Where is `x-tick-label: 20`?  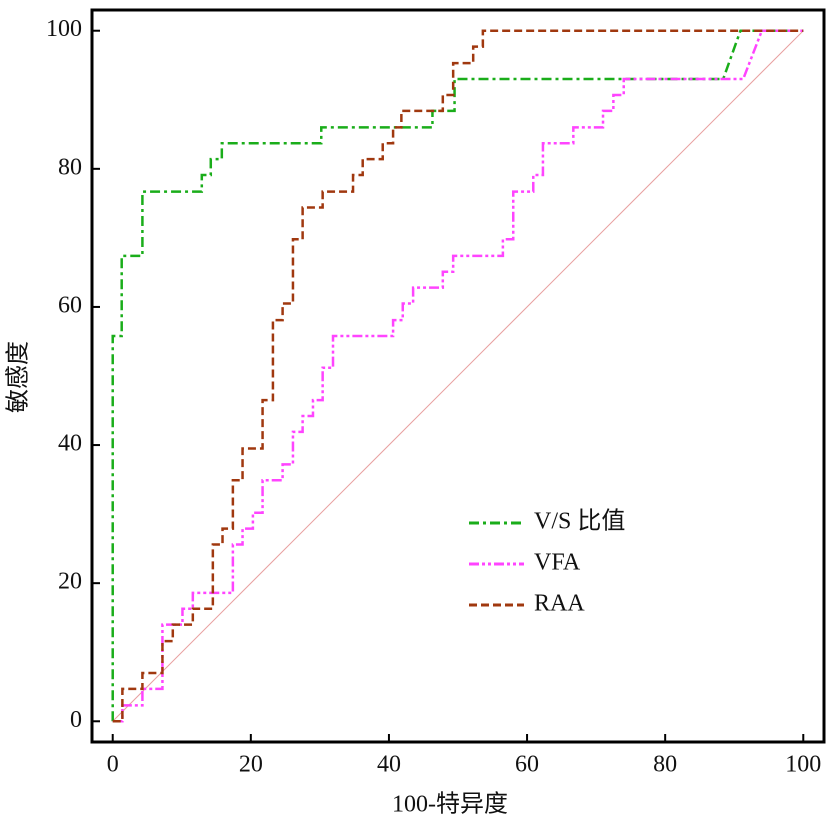
x-tick-label: 20 is located at coordinates (251, 765).